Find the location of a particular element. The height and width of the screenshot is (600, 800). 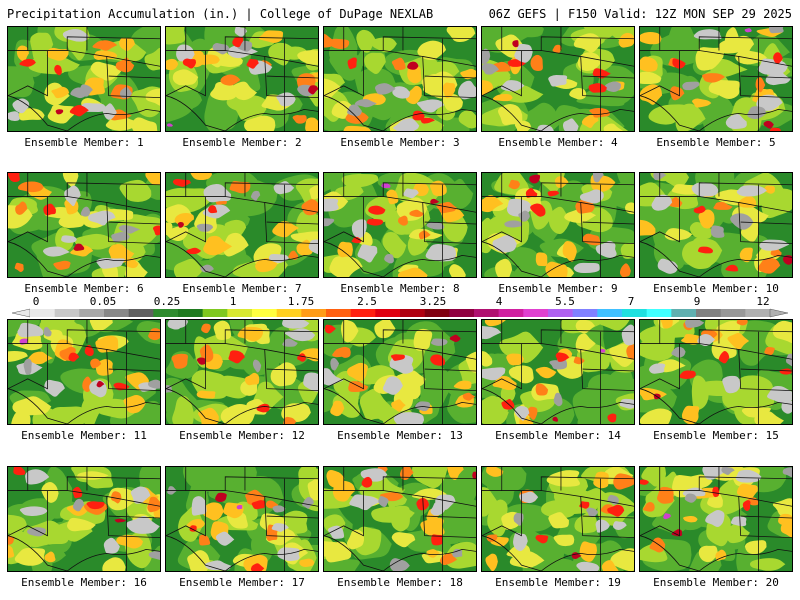

colorbar-tick-label: 1.75 is located at coordinates (301, 301).